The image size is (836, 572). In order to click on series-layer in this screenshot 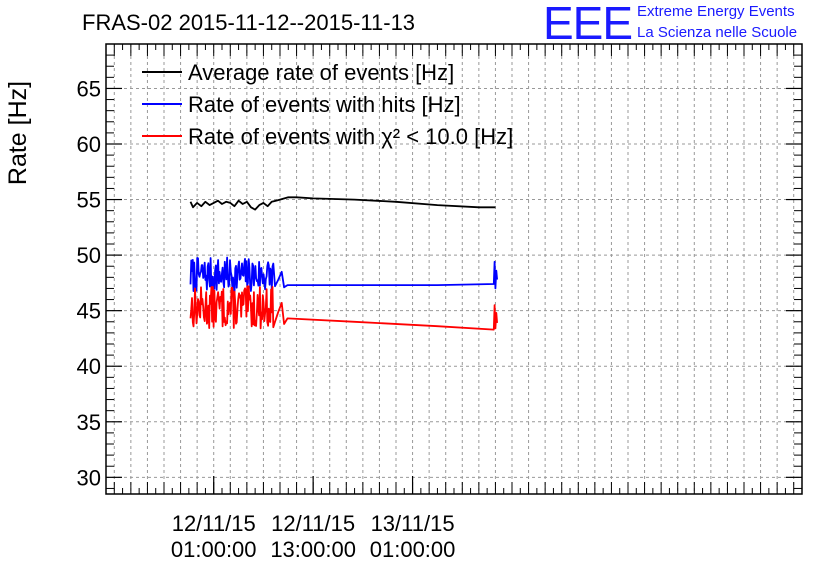, I will do `click(343, 263)`.